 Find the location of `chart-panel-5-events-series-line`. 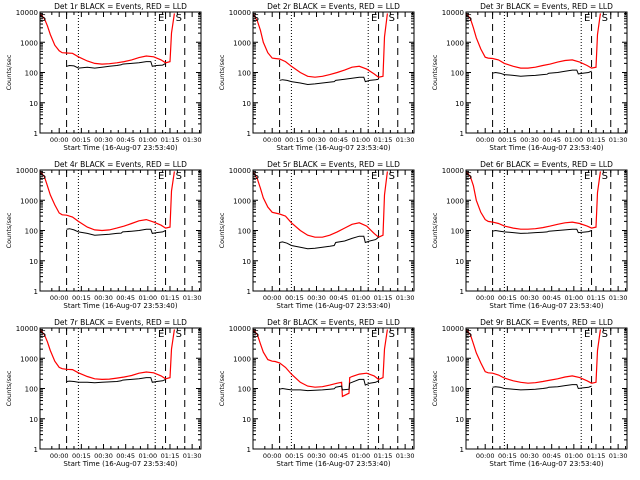

chart-panel-5-events-series-line is located at coordinates (329, 242).